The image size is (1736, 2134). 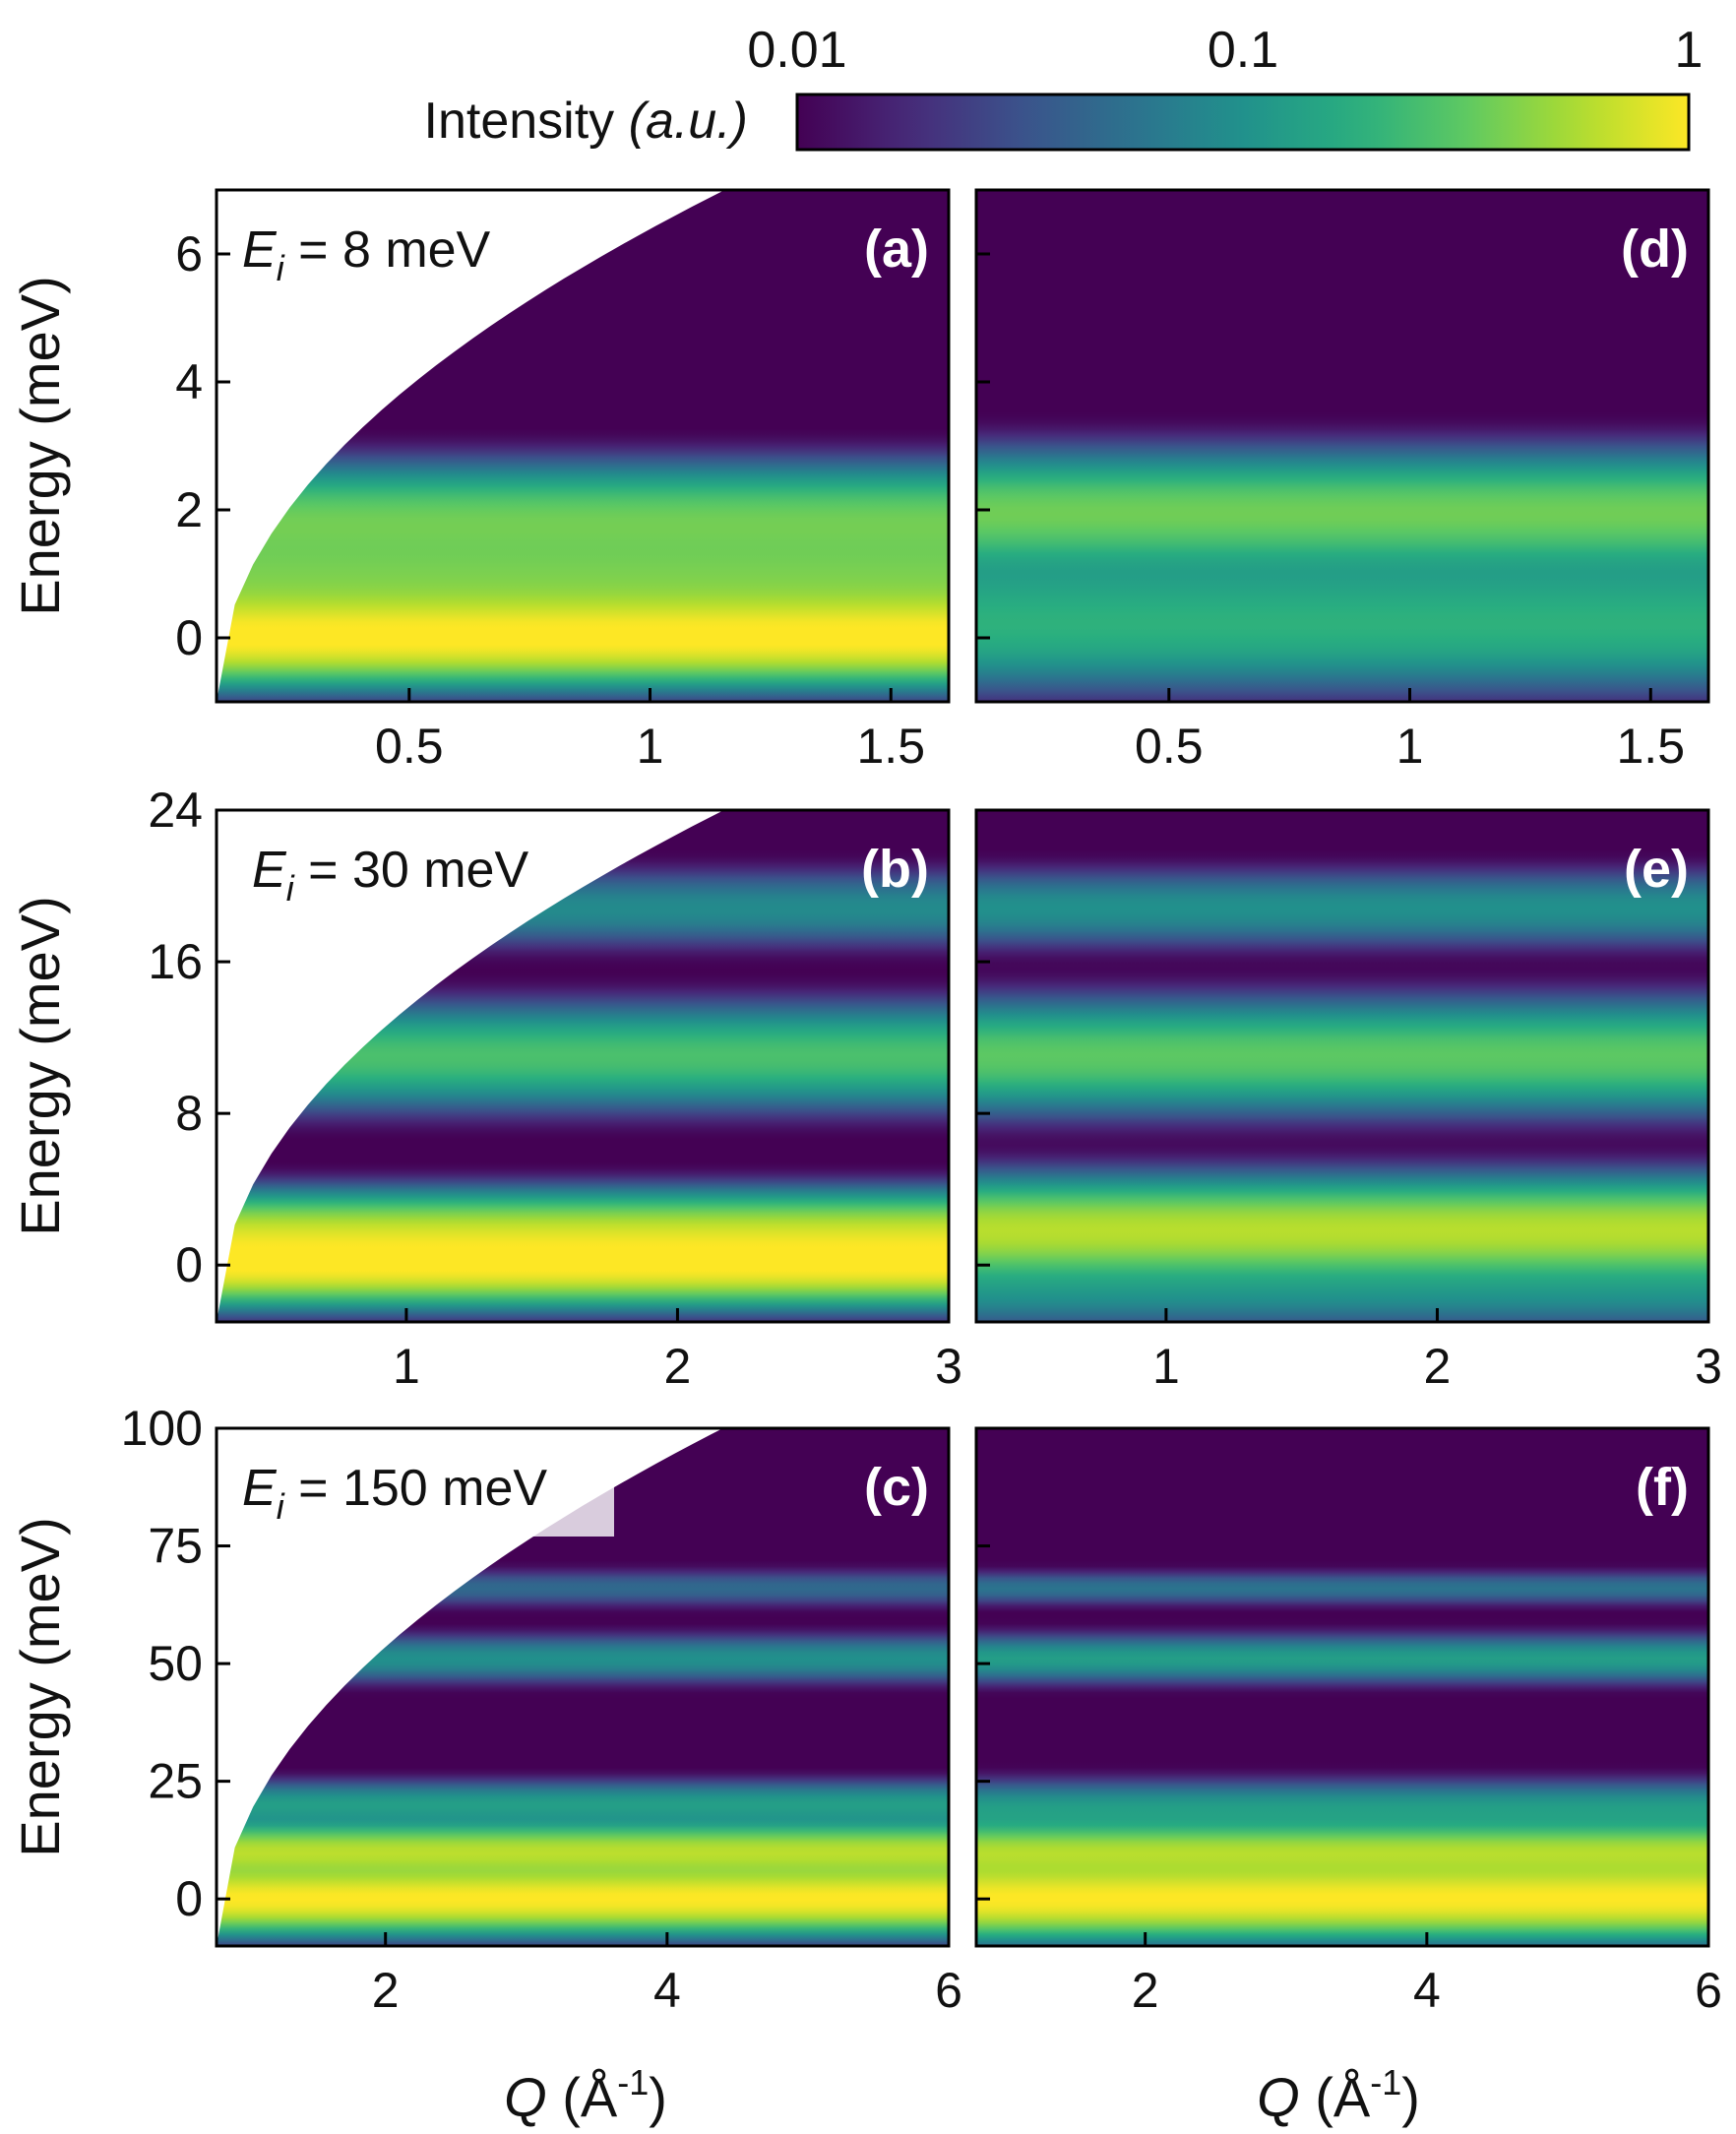 I want to click on panel-letter: (f), so click(x=1662, y=1488).